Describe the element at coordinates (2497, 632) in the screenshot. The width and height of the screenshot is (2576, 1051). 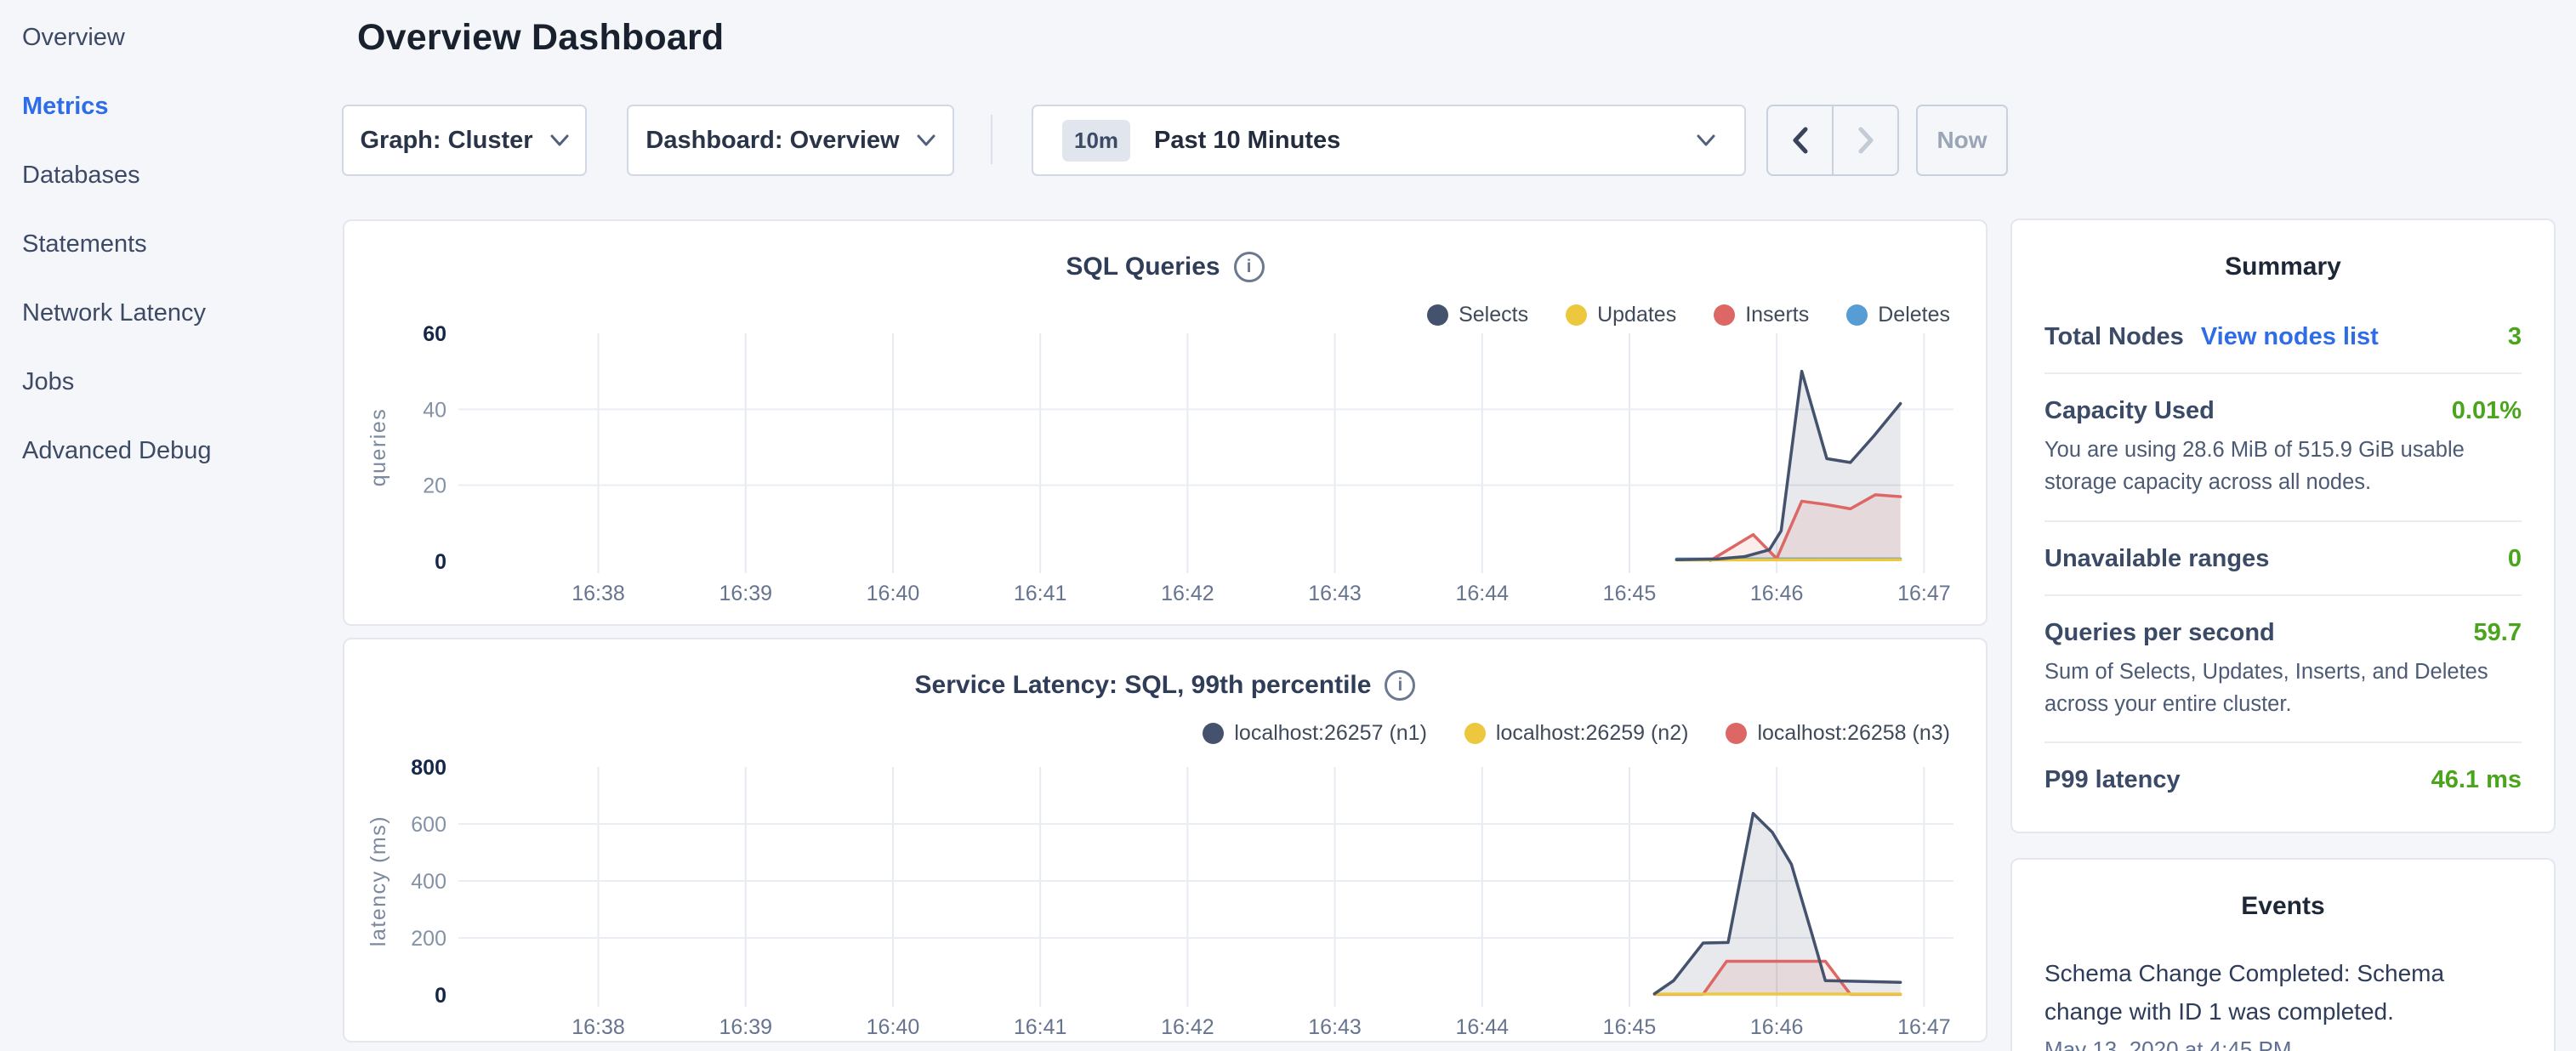
I see `summary-row-value: 59.7` at that location.